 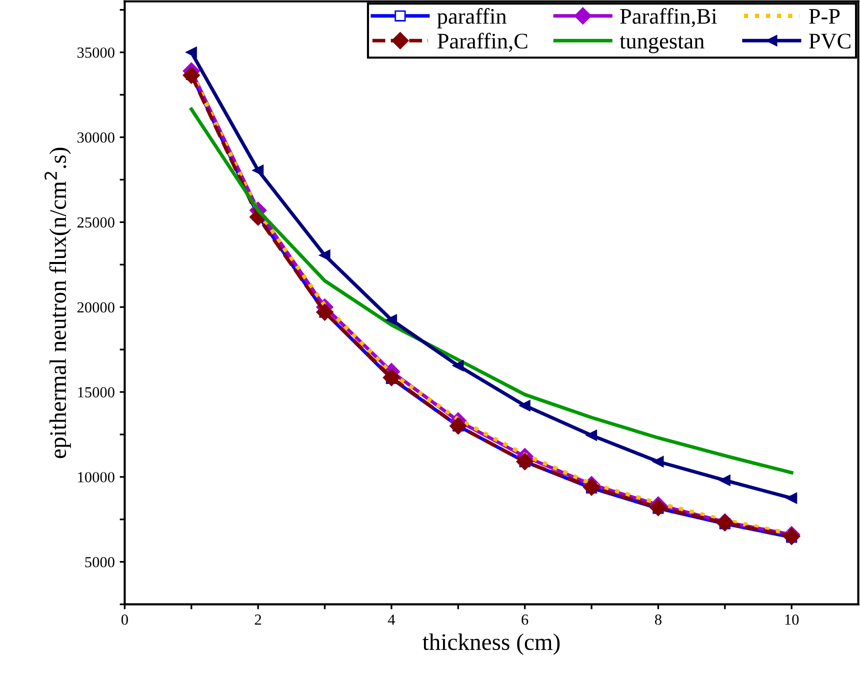 I want to click on y-tick-label: 20000, so click(x=95, y=307).